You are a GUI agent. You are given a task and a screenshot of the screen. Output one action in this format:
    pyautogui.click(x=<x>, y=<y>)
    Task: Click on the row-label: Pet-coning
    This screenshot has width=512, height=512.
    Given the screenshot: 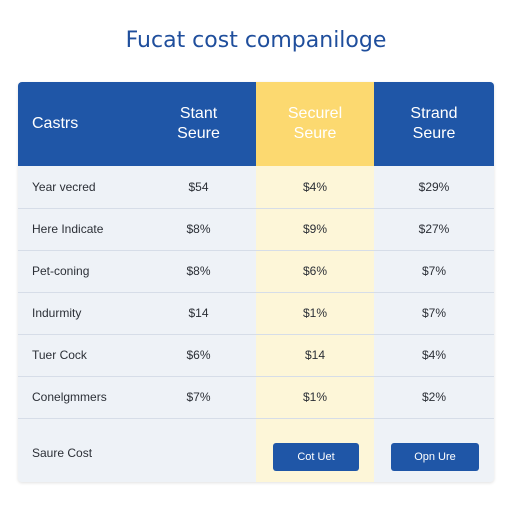 What is the action you would take?
    pyautogui.click(x=61, y=271)
    